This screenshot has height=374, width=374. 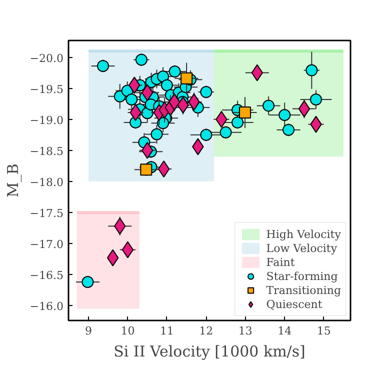 What do you see at coordinates (47, 213) in the screenshot?
I see `y-tick-label: −17.5` at bounding box center [47, 213].